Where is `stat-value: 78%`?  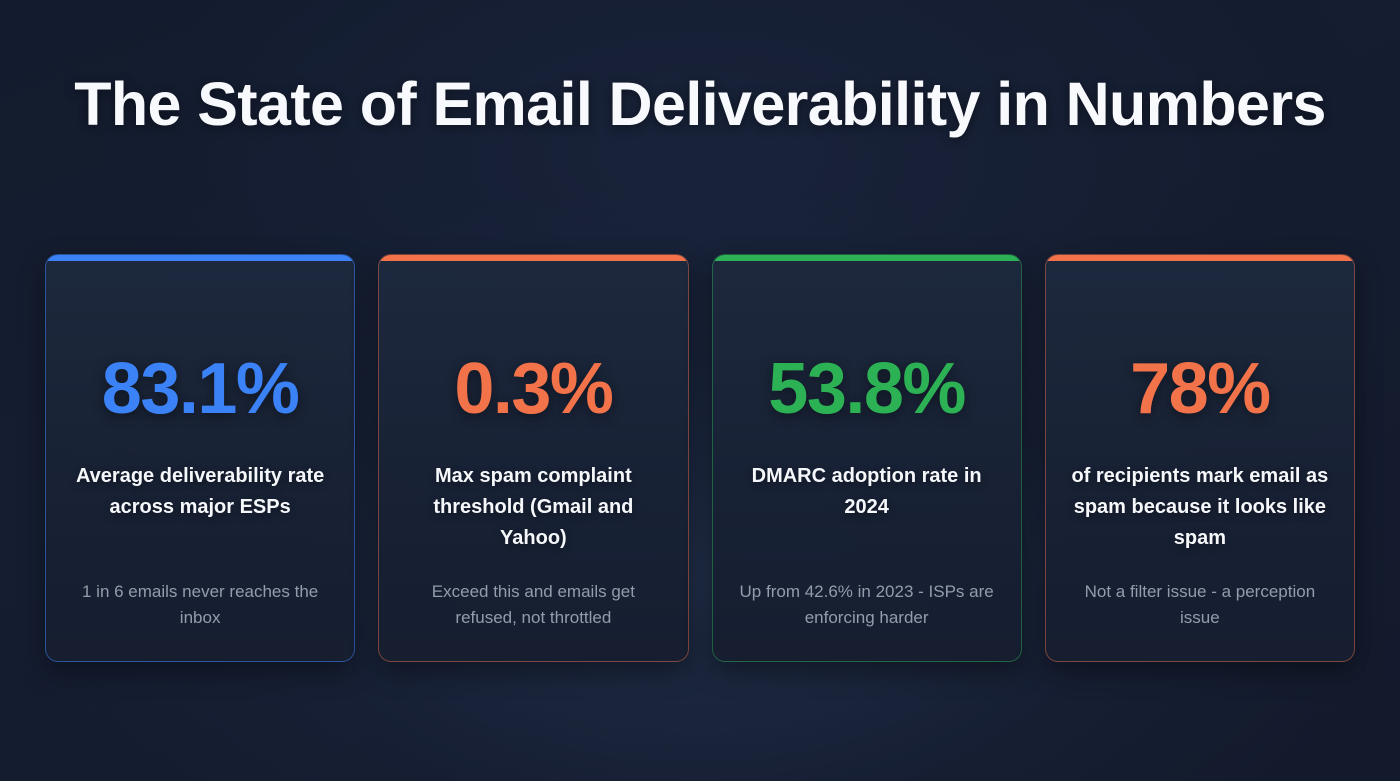 stat-value: 78% is located at coordinates (1200, 389).